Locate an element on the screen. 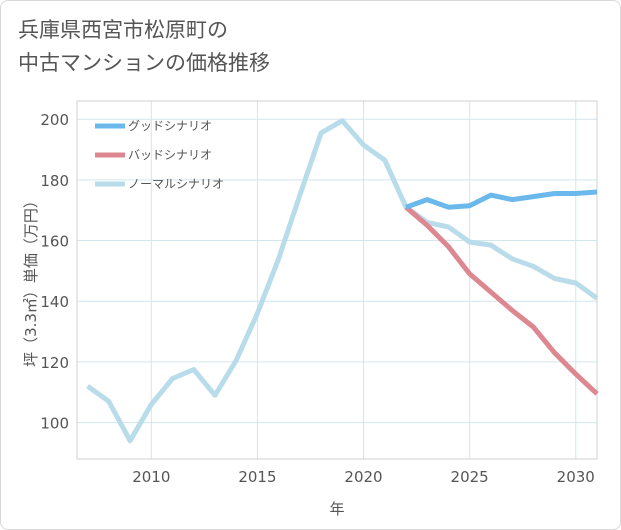  x-tick-label-0: 2010 is located at coordinates (151, 477).